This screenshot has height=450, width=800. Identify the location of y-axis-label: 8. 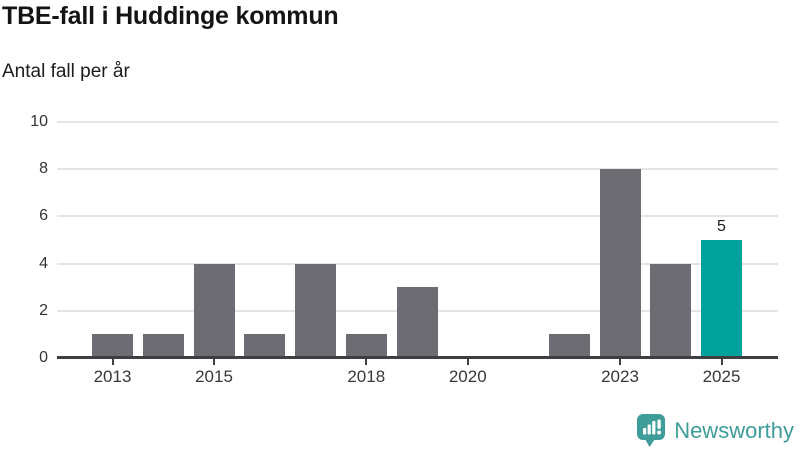
(43, 169).